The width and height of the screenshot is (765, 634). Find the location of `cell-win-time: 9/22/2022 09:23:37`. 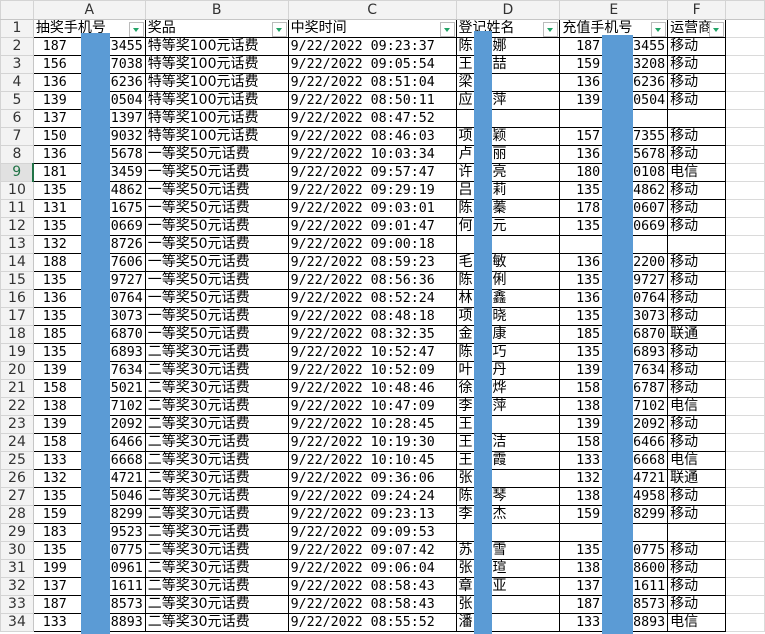

cell-win-time: 9/22/2022 09:23:37 is located at coordinates (372, 46).